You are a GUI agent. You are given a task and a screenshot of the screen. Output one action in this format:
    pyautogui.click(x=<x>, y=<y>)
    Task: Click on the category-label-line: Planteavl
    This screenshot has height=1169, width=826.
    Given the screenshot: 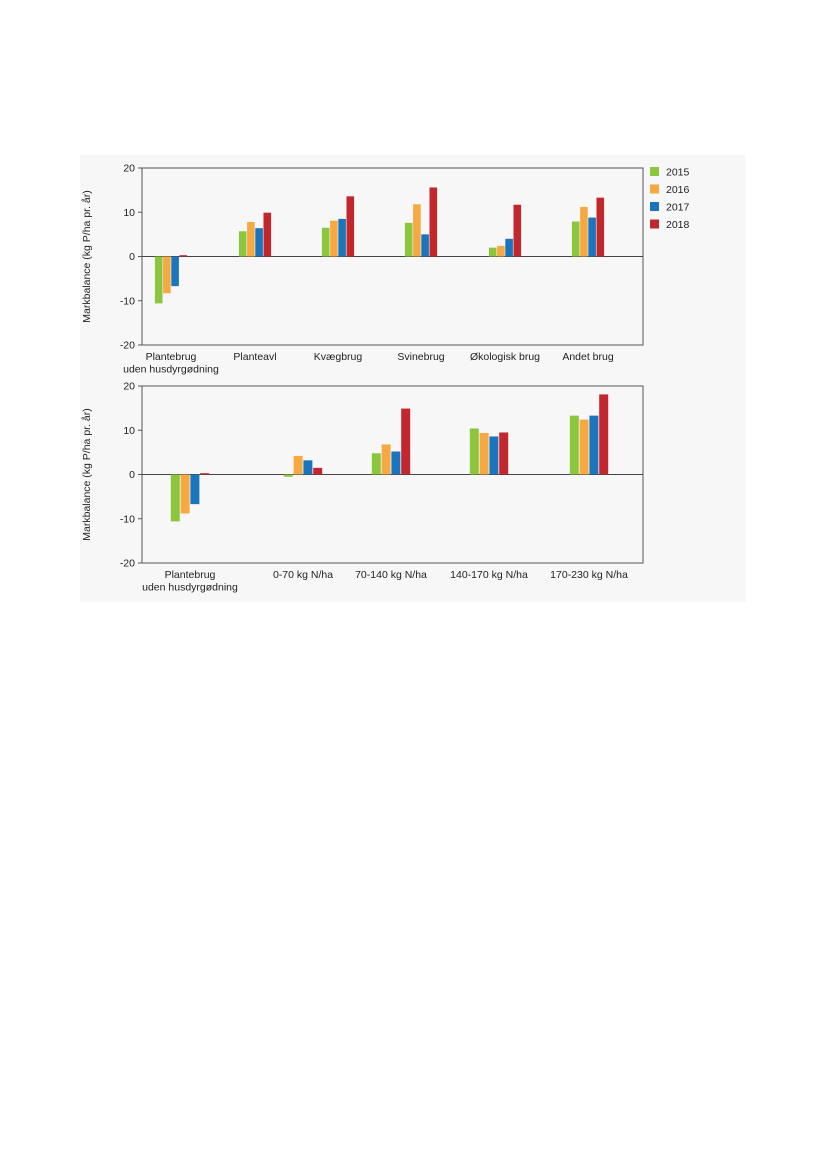 What is the action you would take?
    pyautogui.click(x=254, y=357)
    